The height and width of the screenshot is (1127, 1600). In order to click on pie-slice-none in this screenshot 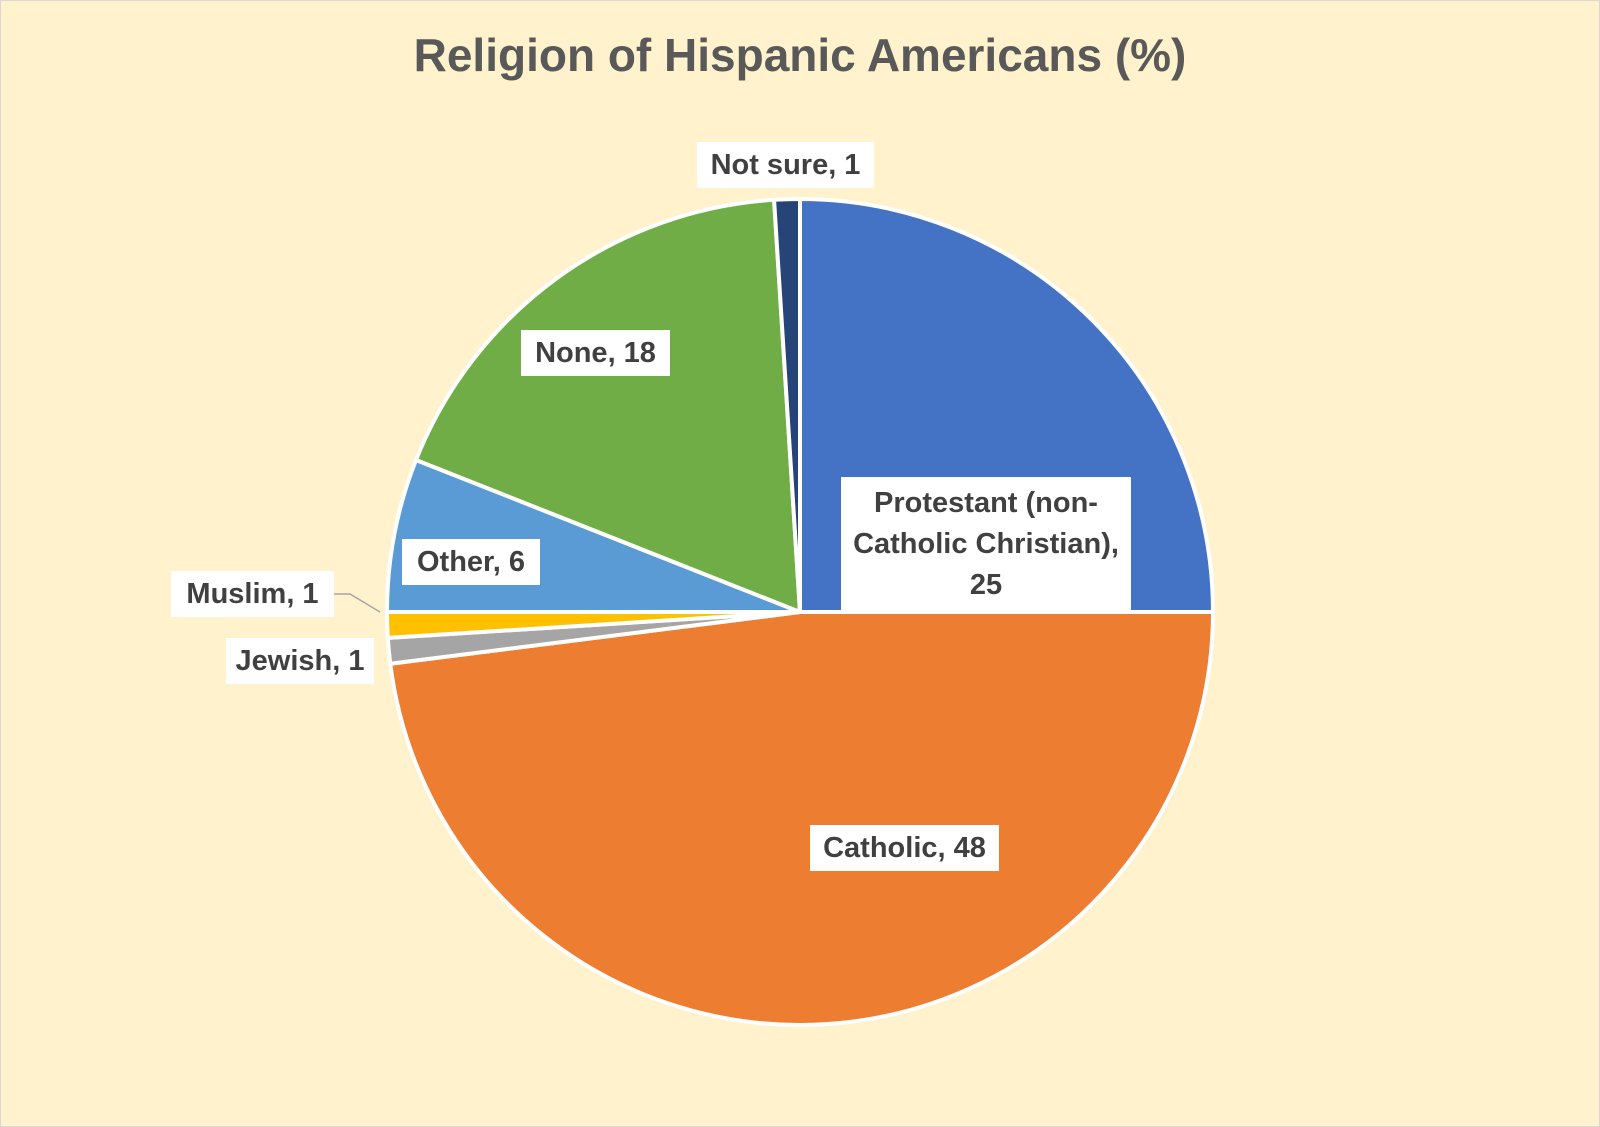, I will do `click(608, 405)`.